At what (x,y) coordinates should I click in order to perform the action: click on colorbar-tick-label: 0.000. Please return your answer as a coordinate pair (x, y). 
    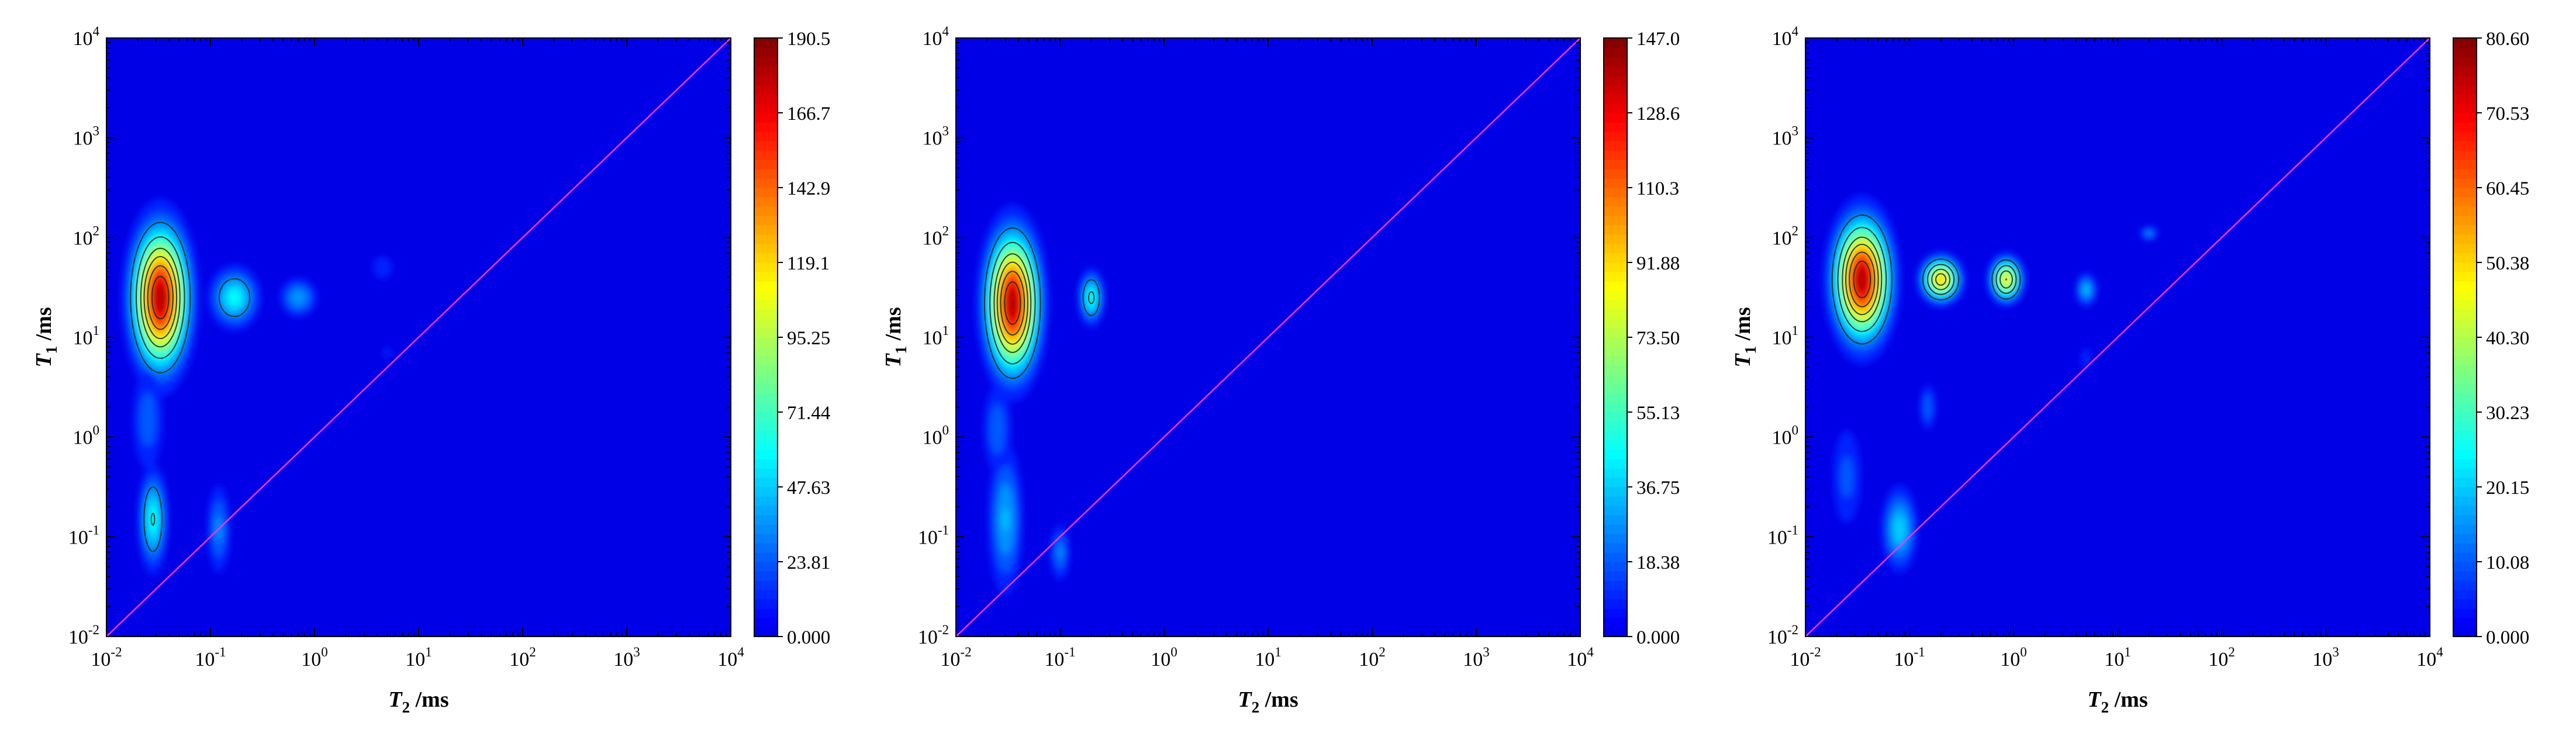
    Looking at the image, I should click on (1658, 637).